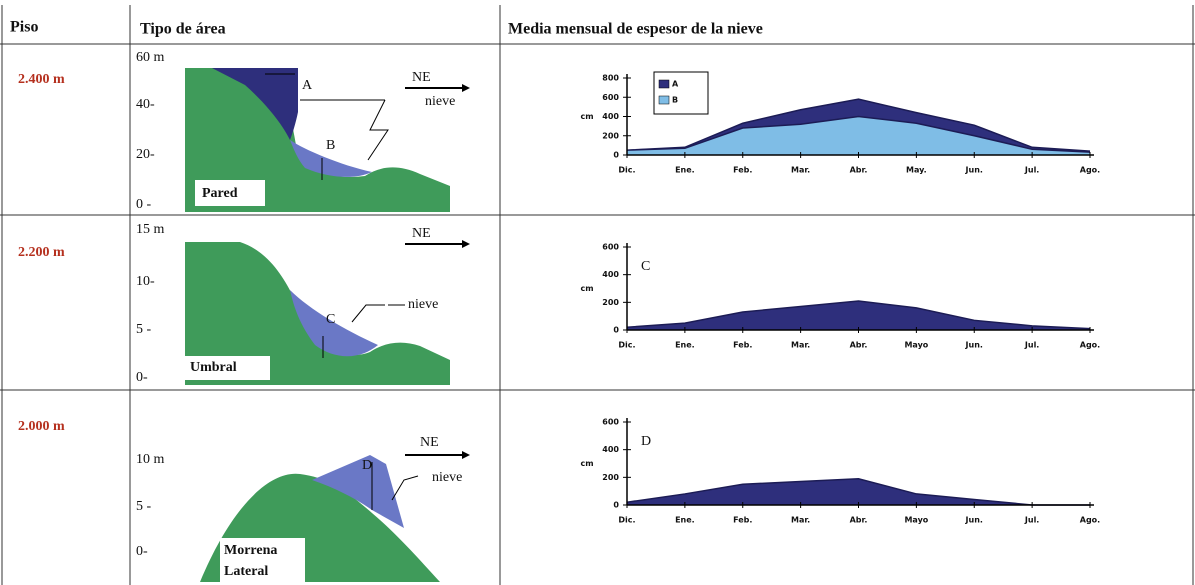  Describe the element at coordinates (250, 550) in the screenshot. I see `area-type: Morrena` at that location.